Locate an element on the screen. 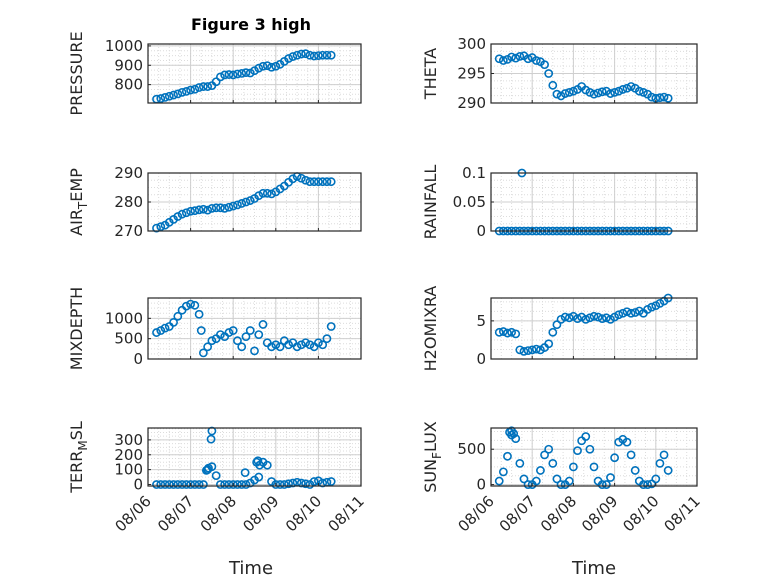 This screenshot has height=583, width=778. chart-panel-5: 0 500 1000 MIXDEPTH is located at coordinates (214, 328).